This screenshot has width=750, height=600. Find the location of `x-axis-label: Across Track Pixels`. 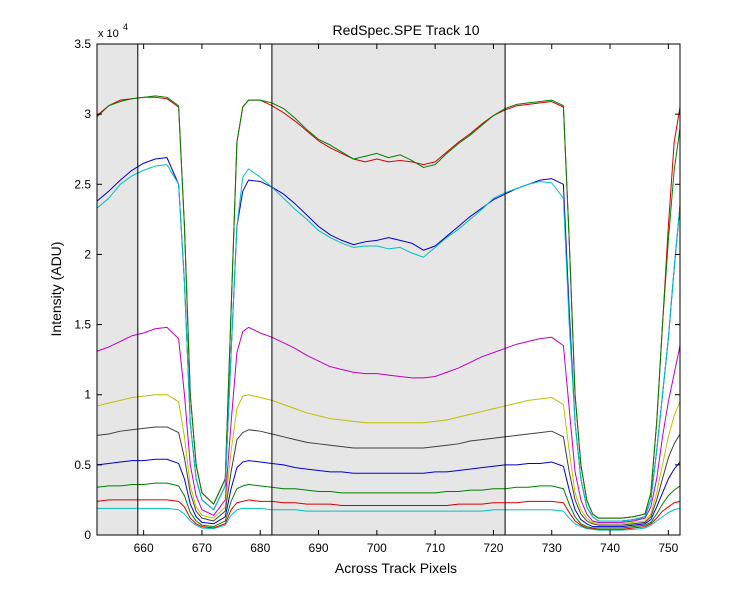

x-axis-label: Across Track Pixels is located at coordinates (396, 568).